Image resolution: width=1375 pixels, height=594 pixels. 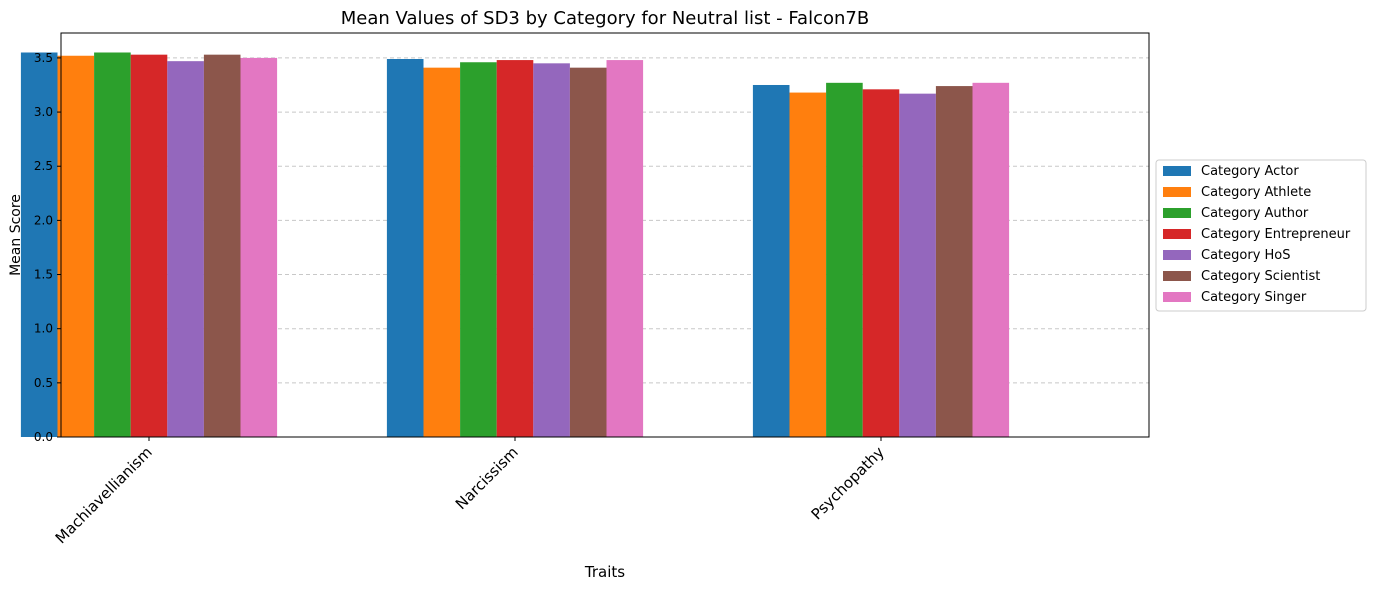 I want to click on x-axis-label: Traits, so click(x=604, y=572).